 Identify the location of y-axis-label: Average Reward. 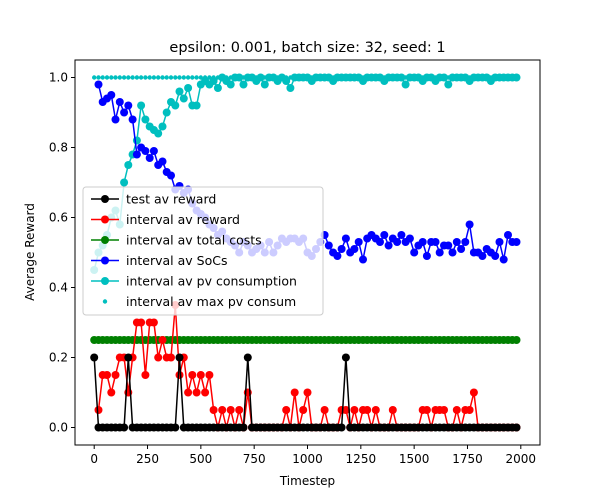
(30, 252).